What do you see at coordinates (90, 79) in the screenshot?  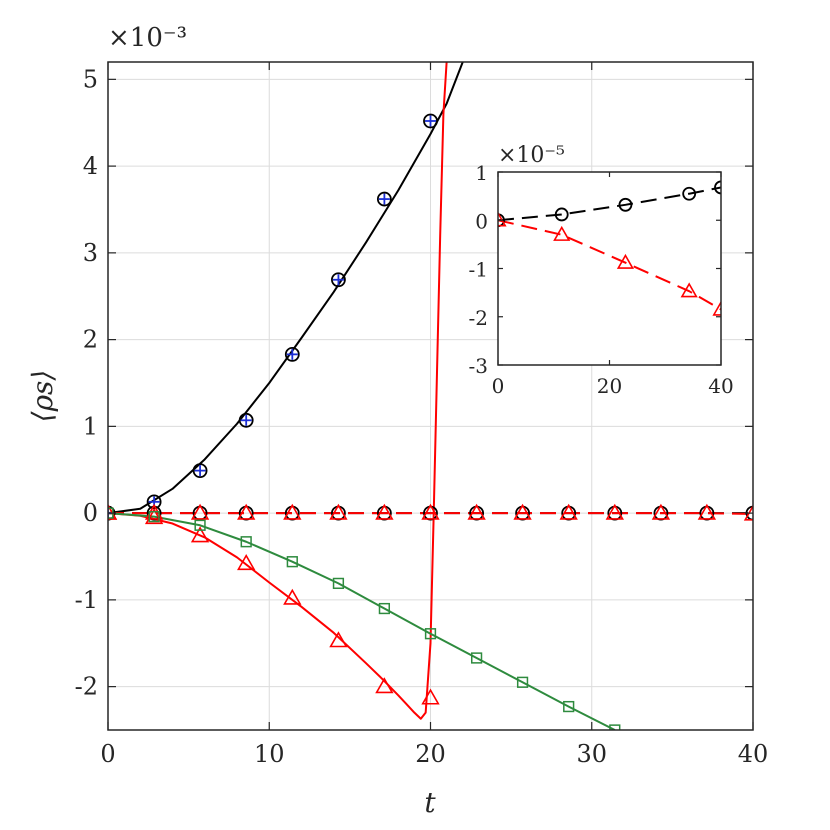 I see `y-tick-label: 5` at bounding box center [90, 79].